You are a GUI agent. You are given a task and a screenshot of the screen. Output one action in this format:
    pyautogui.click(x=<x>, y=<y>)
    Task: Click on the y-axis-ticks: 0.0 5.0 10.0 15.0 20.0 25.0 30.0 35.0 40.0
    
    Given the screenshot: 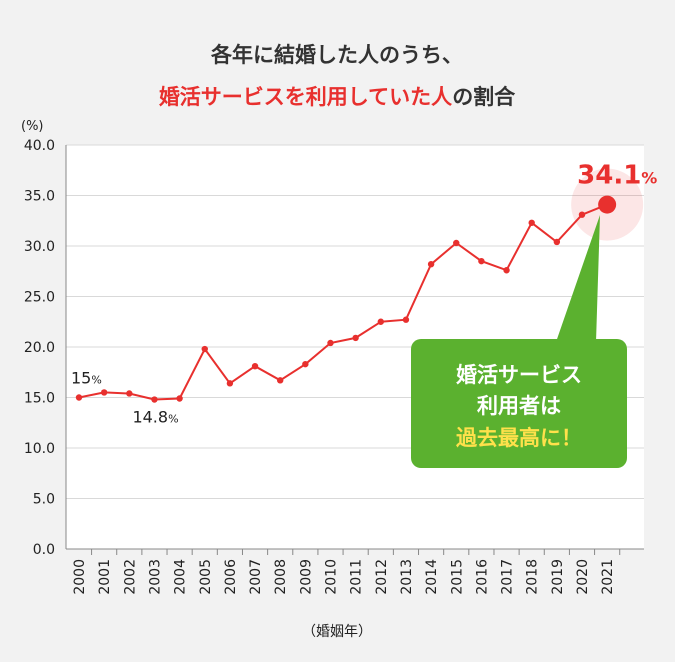 What is the action you would take?
    pyautogui.click(x=39, y=348)
    